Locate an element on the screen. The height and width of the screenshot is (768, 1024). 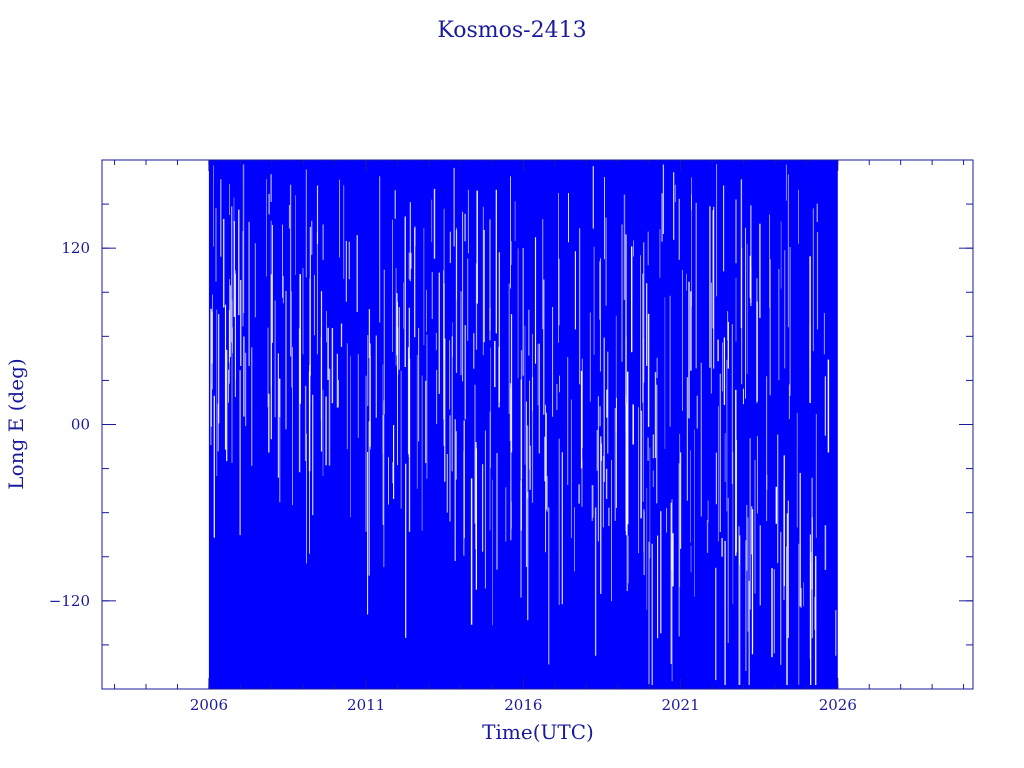
y-tick-label: 120 is located at coordinates (75, 248).